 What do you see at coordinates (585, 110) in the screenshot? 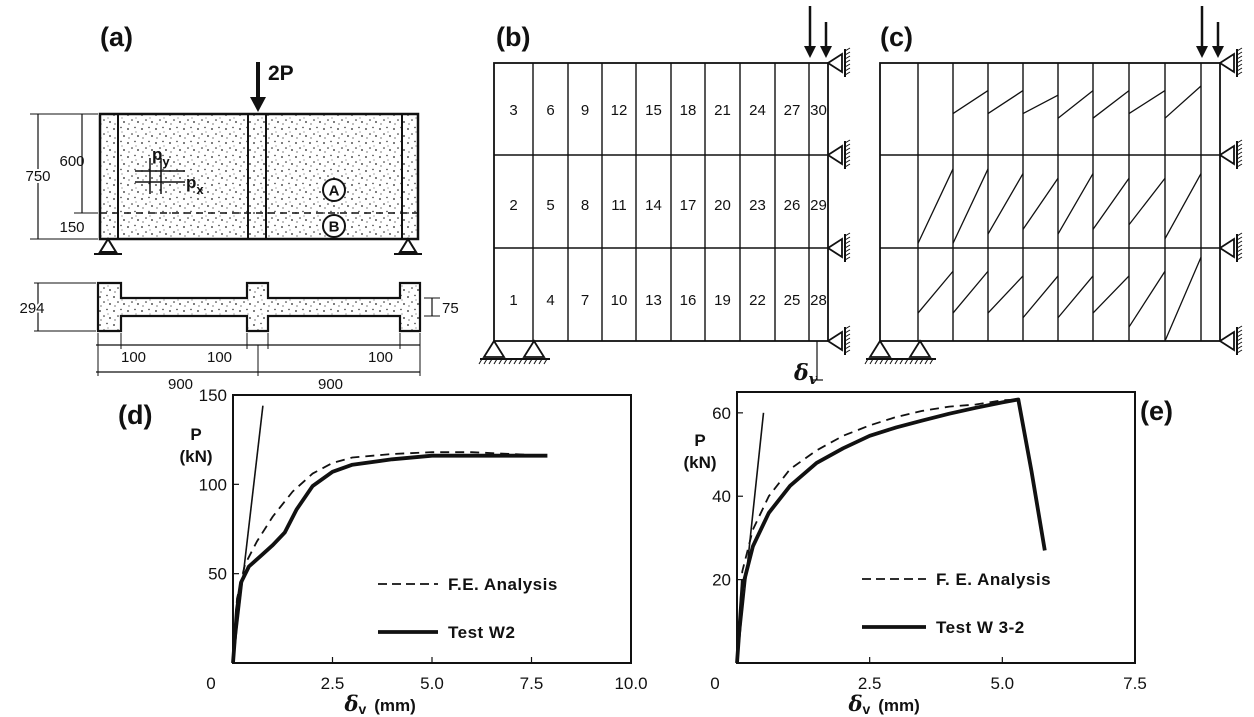
I see `element-number-9: 9` at bounding box center [585, 110].